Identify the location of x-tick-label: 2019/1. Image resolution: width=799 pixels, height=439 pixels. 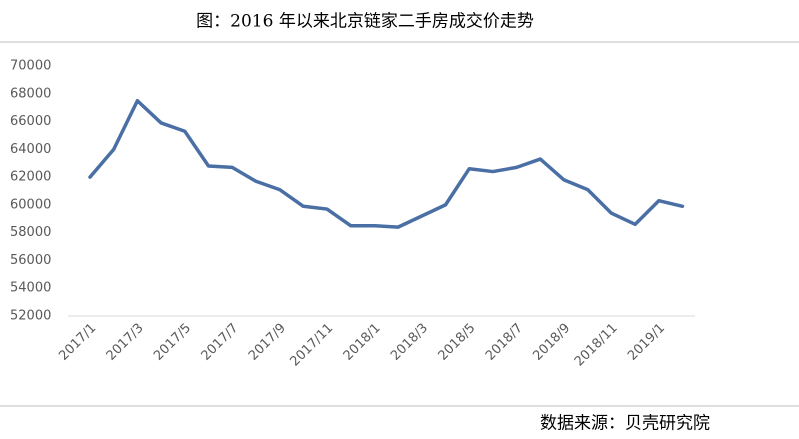
(646, 342).